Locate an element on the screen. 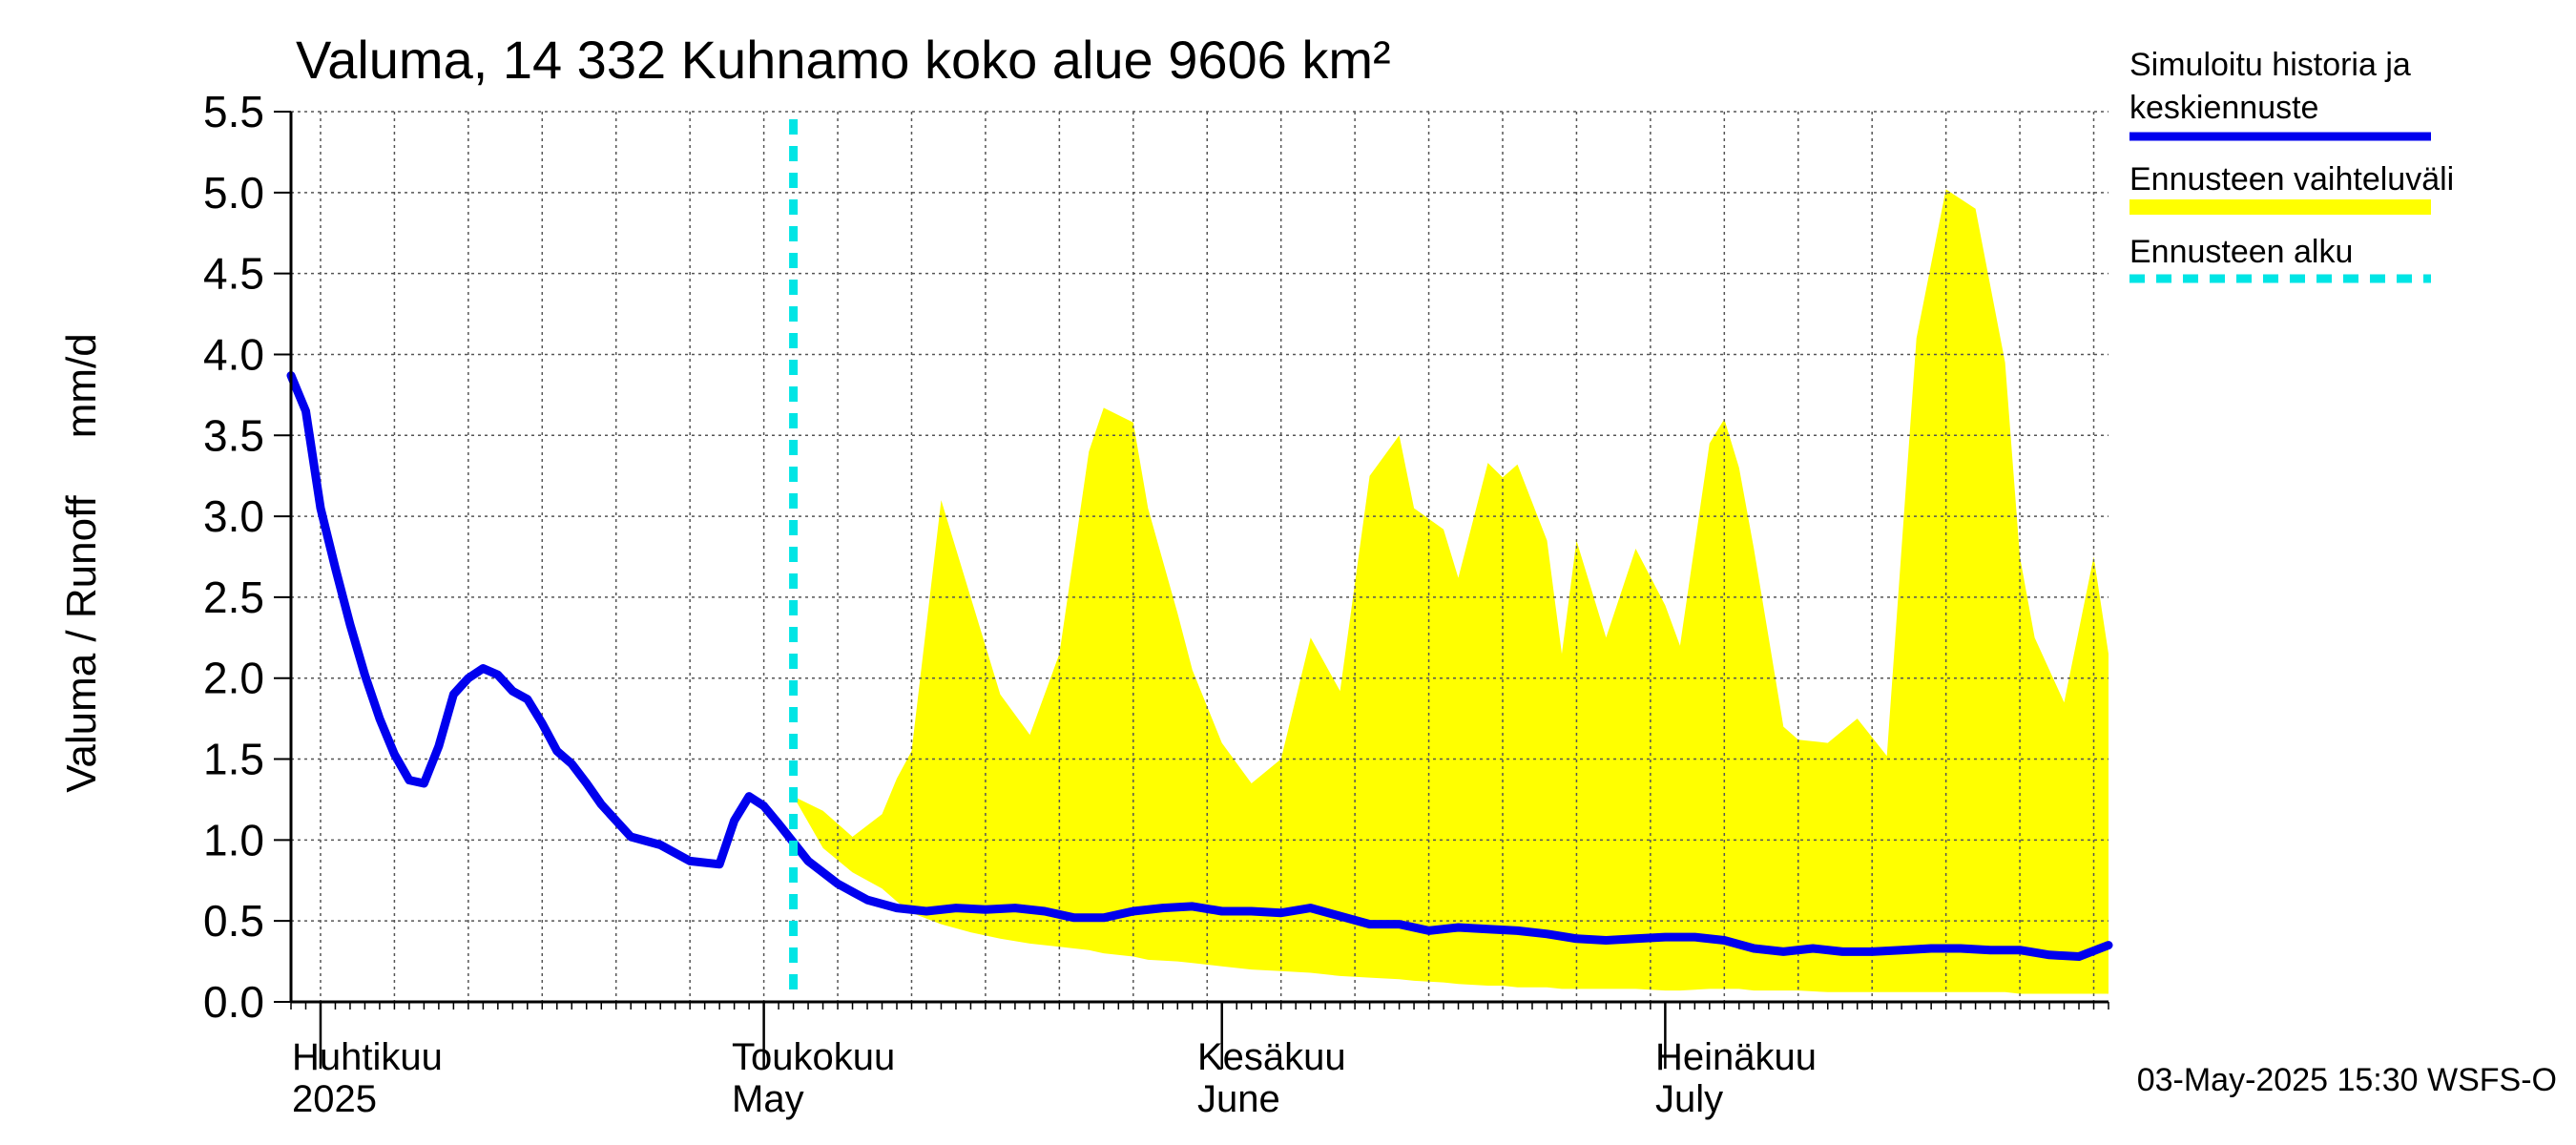 The image size is (2576, 1145). y-tick-label: 4.5 is located at coordinates (233, 274).